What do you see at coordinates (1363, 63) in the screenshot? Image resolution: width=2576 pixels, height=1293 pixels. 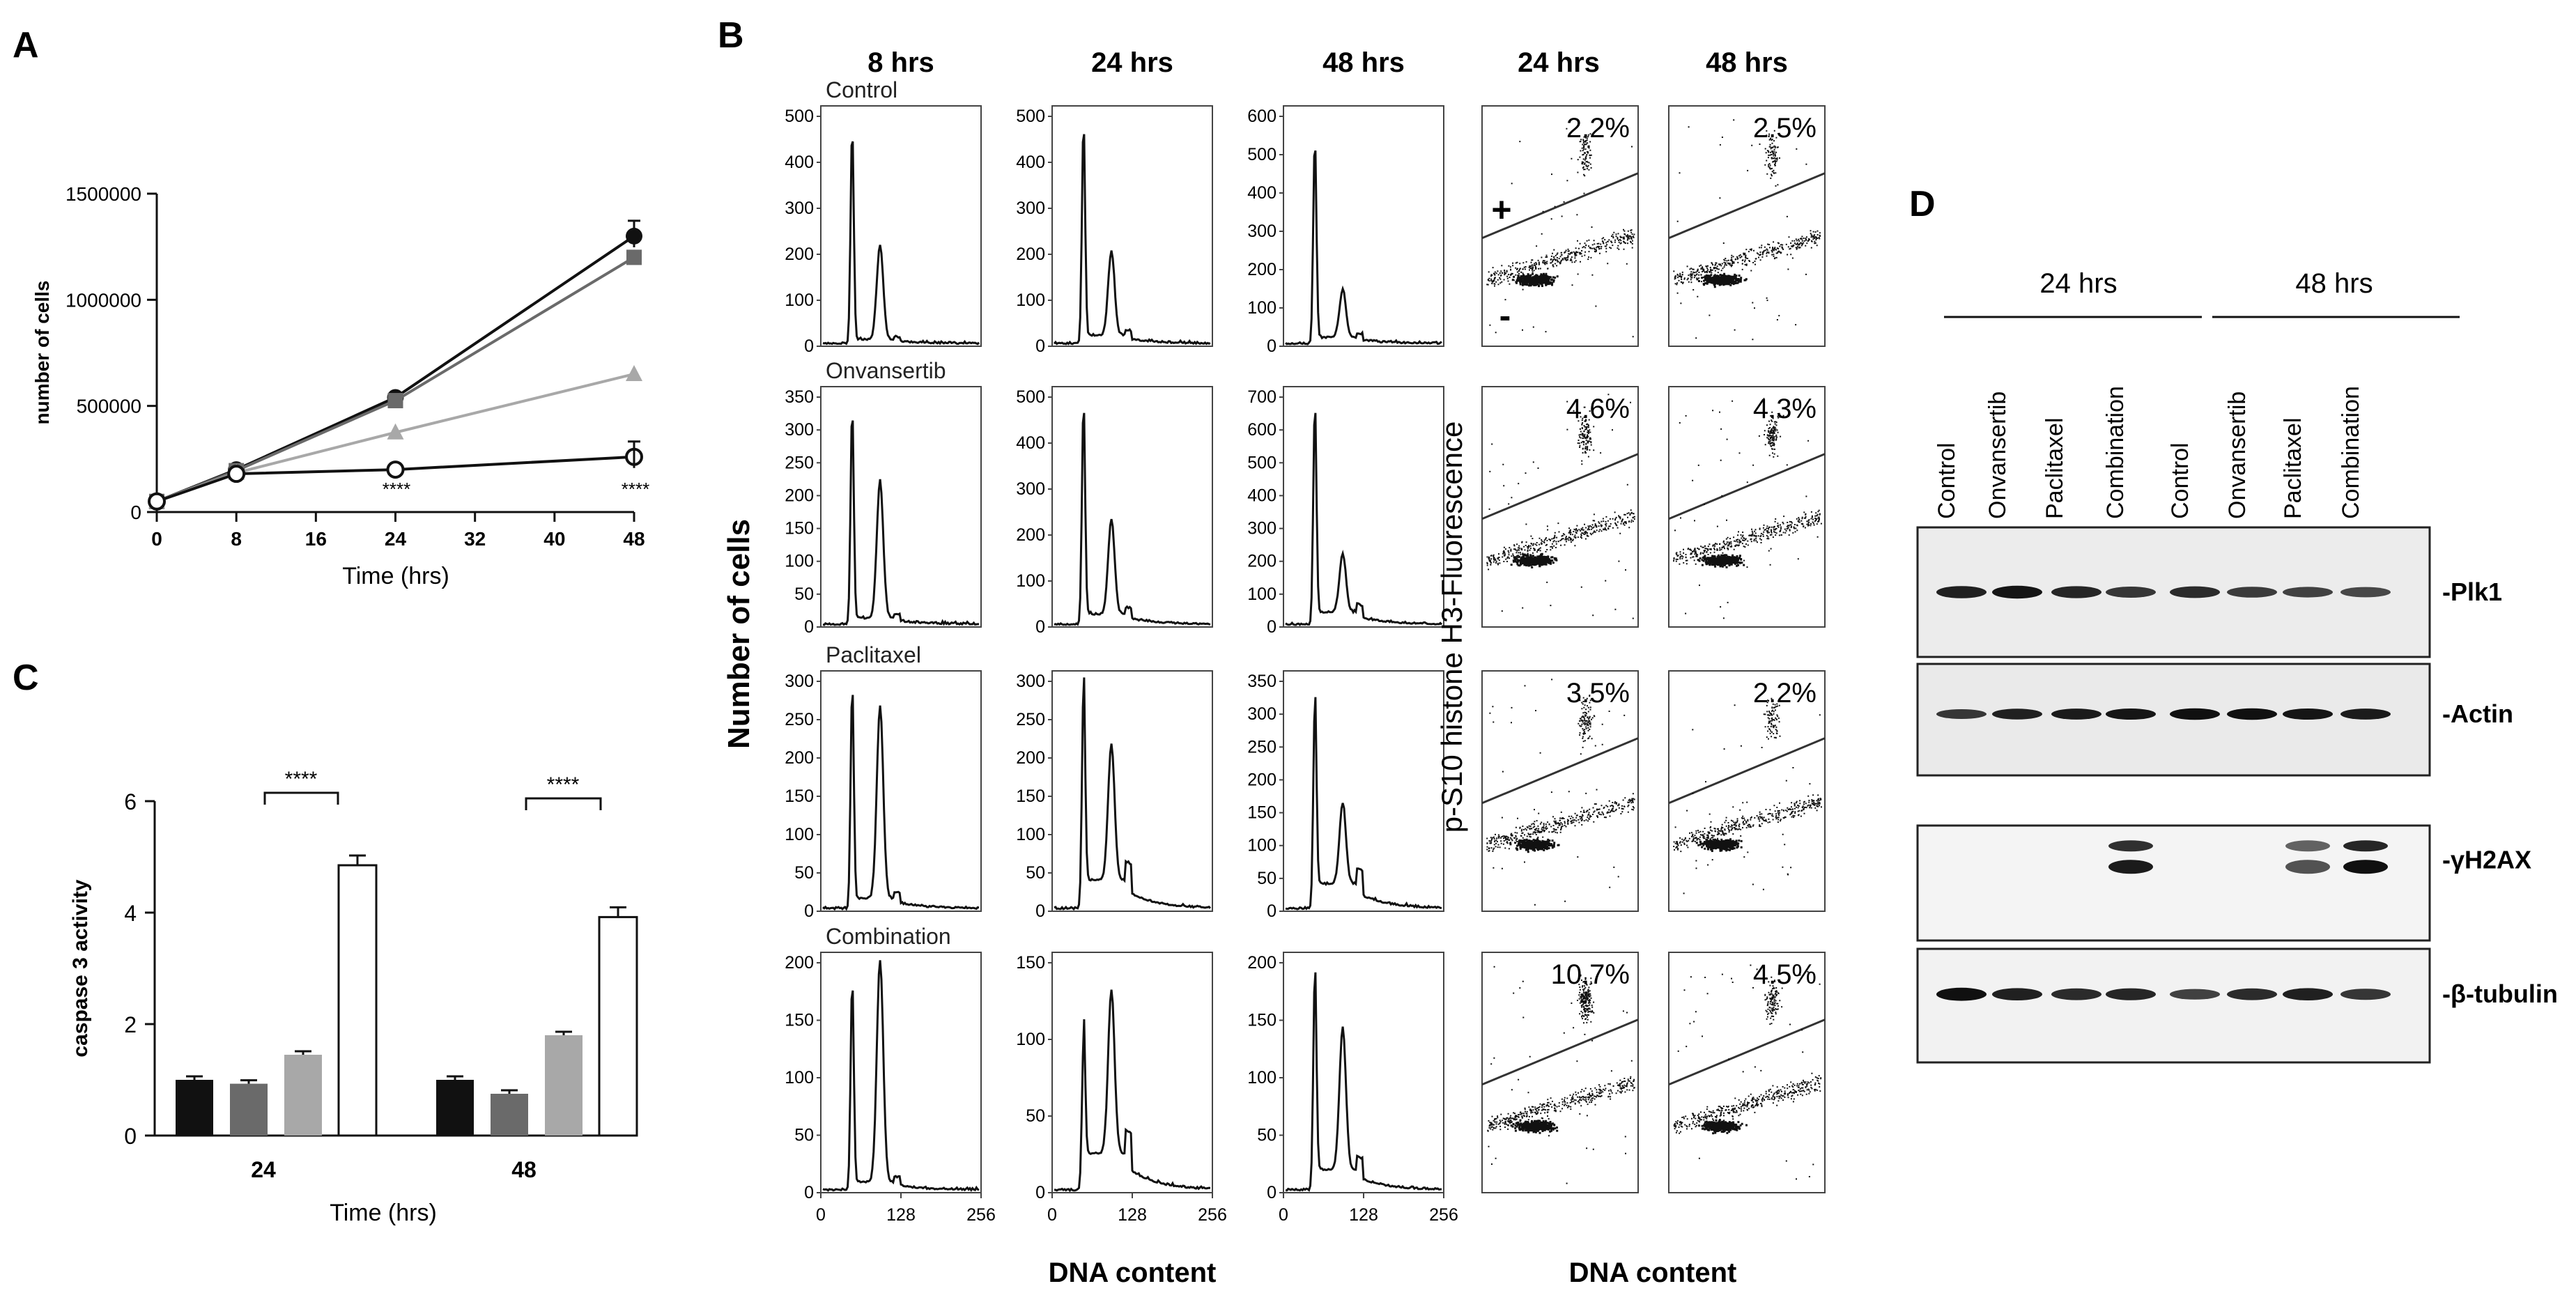 I see `panel-b-header-48hrs: 48 hrs` at bounding box center [1363, 63].